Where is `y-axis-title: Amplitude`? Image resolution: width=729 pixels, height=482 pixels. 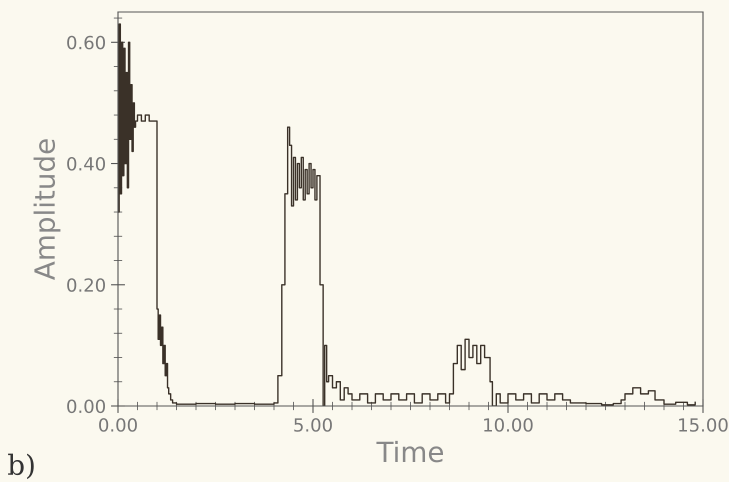
y-axis-title: Amplitude is located at coordinates (47, 209).